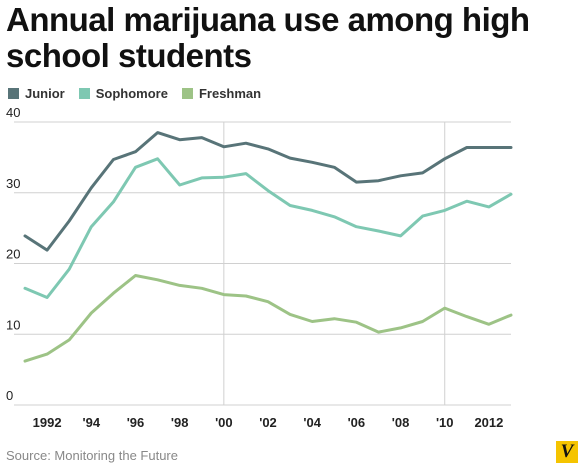 The height and width of the screenshot is (466, 581). I want to click on legend-swatch-freshman, so click(187, 93).